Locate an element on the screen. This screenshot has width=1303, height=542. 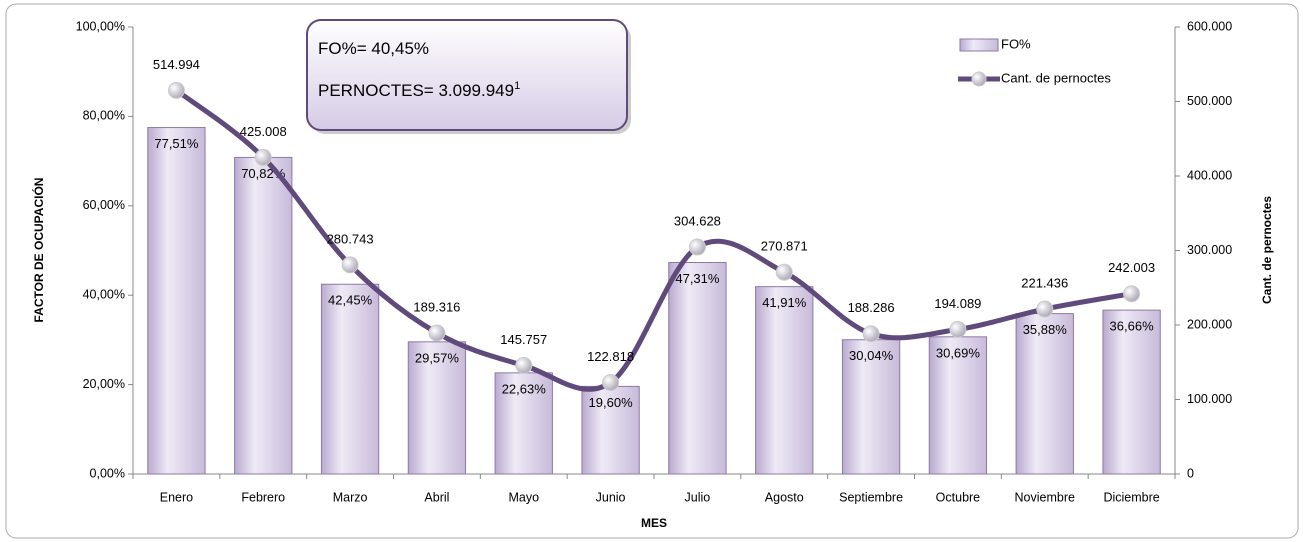
bar-value-label: 77,51% is located at coordinates (176, 143).